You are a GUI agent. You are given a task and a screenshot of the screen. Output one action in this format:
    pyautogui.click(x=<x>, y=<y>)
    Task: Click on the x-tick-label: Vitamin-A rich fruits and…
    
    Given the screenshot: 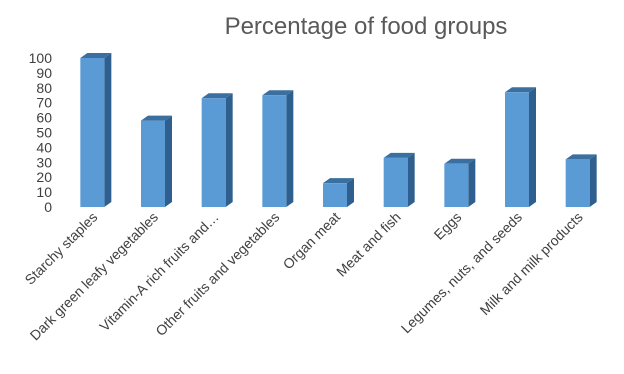 What is the action you would take?
    pyautogui.click(x=159, y=272)
    